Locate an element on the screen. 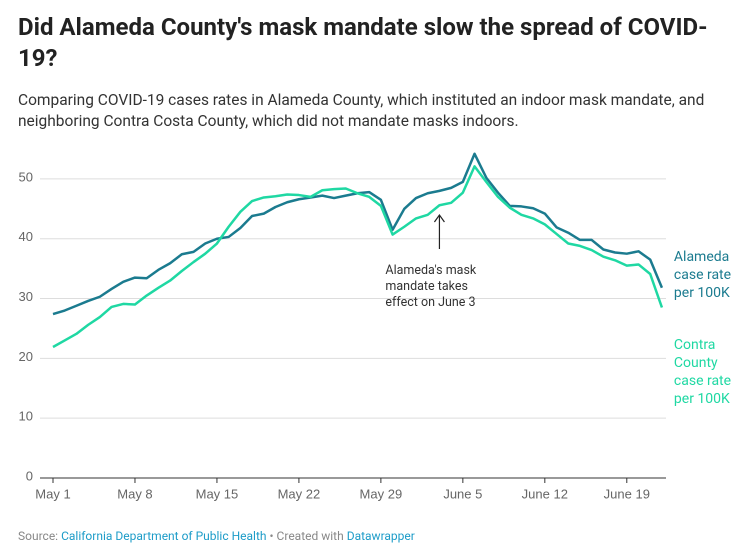  source-label: Source: is located at coordinates (38, 536).